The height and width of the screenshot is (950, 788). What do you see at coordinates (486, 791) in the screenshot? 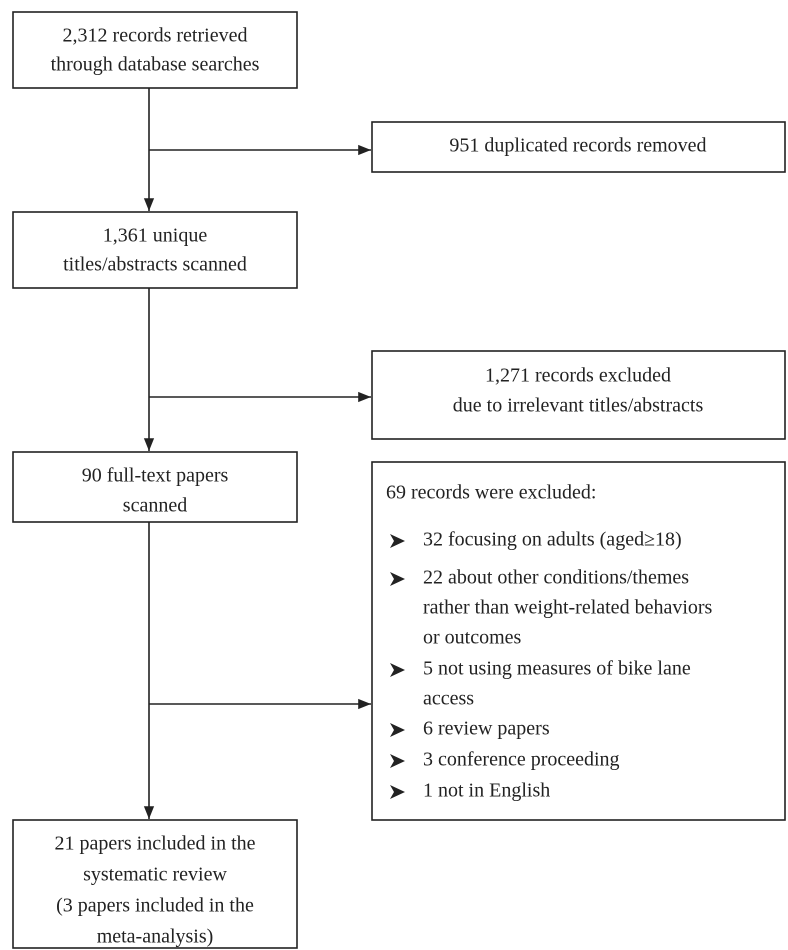
I see `exclusion-item: 1 not in English` at bounding box center [486, 791].